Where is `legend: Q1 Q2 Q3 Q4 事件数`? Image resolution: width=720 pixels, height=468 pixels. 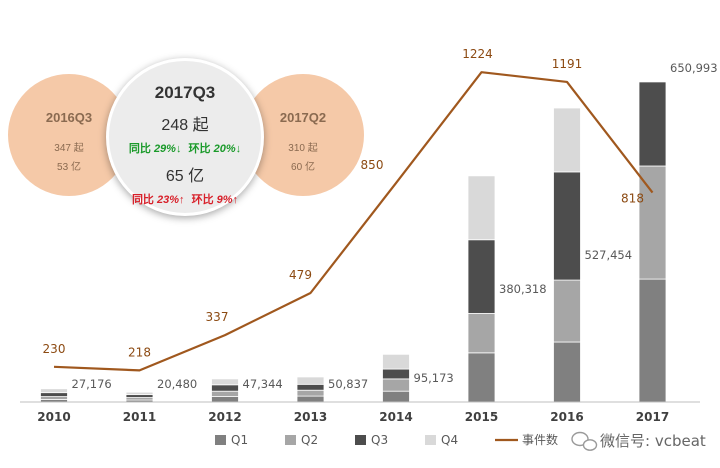
legend: Q1 Q2 Q3 Q4 事件数 is located at coordinates (386, 439).